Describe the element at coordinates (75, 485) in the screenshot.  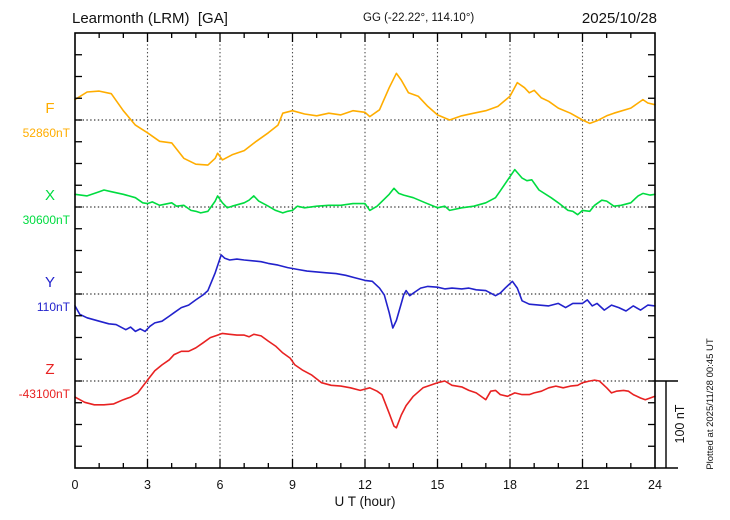
I see `x-tick-label-0: 0` at that location.